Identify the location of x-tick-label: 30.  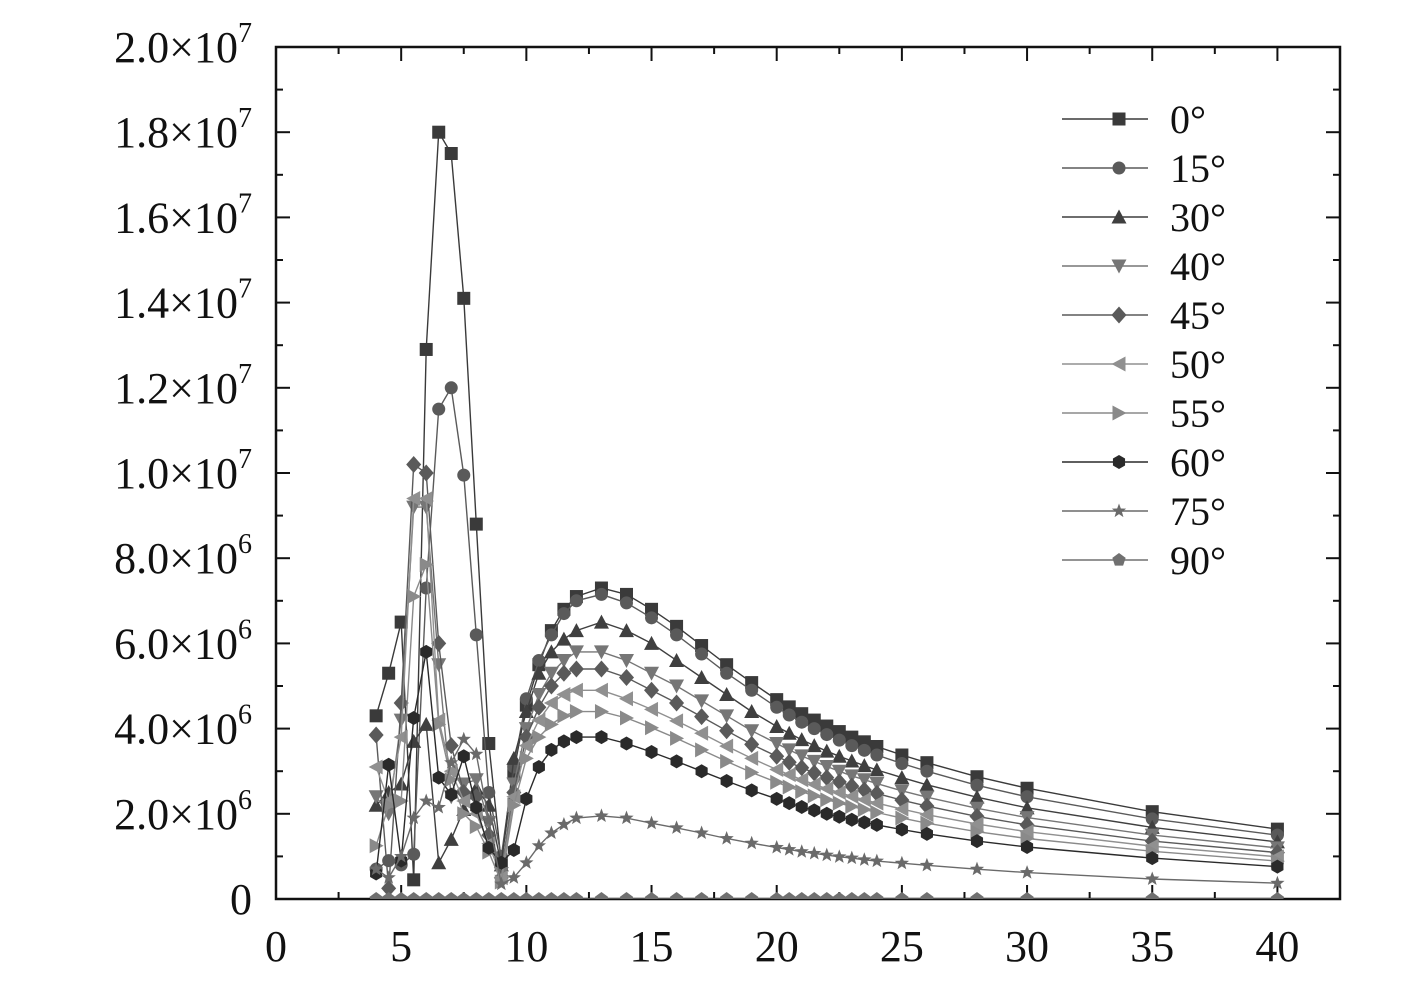
(1027, 946).